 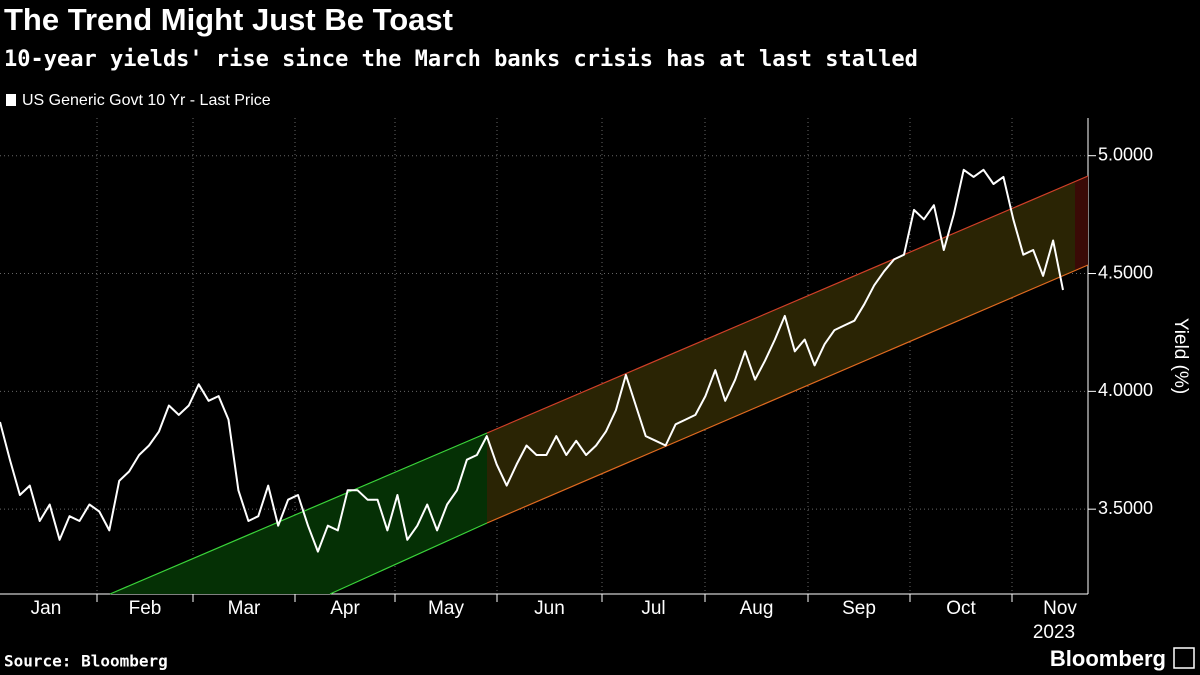 What do you see at coordinates (345, 608) in the screenshot?
I see `x-tick-label: Apr` at bounding box center [345, 608].